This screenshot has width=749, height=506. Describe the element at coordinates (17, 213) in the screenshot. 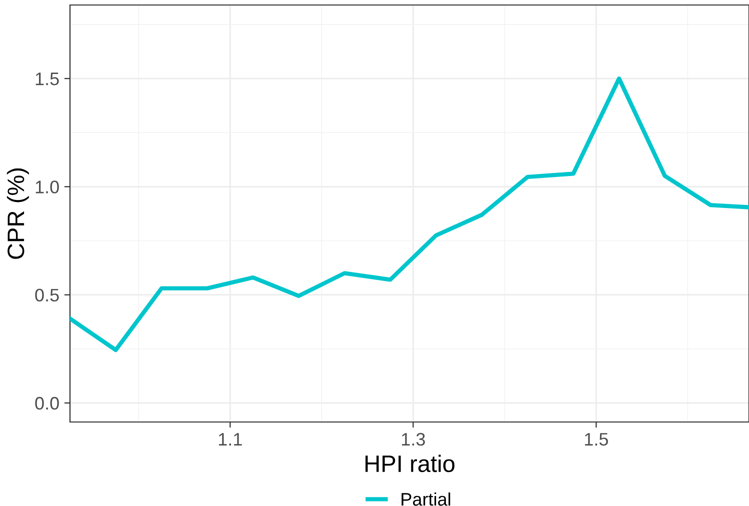

I see `y-axis-title: CPR (%)` at that location.